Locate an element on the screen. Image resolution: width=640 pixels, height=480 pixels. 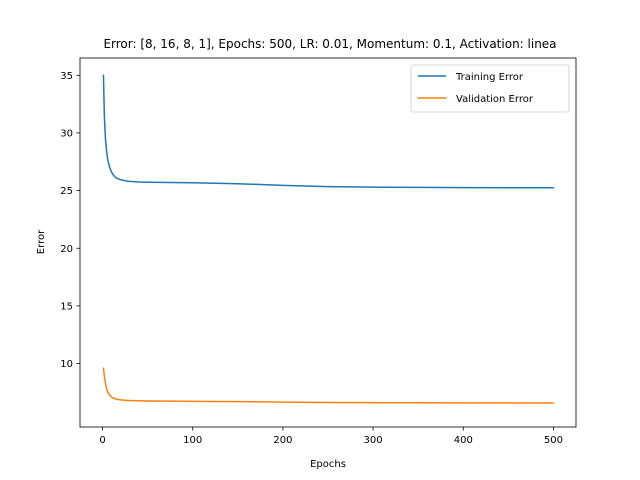
y-tick-label: 15 is located at coordinates (66, 306).